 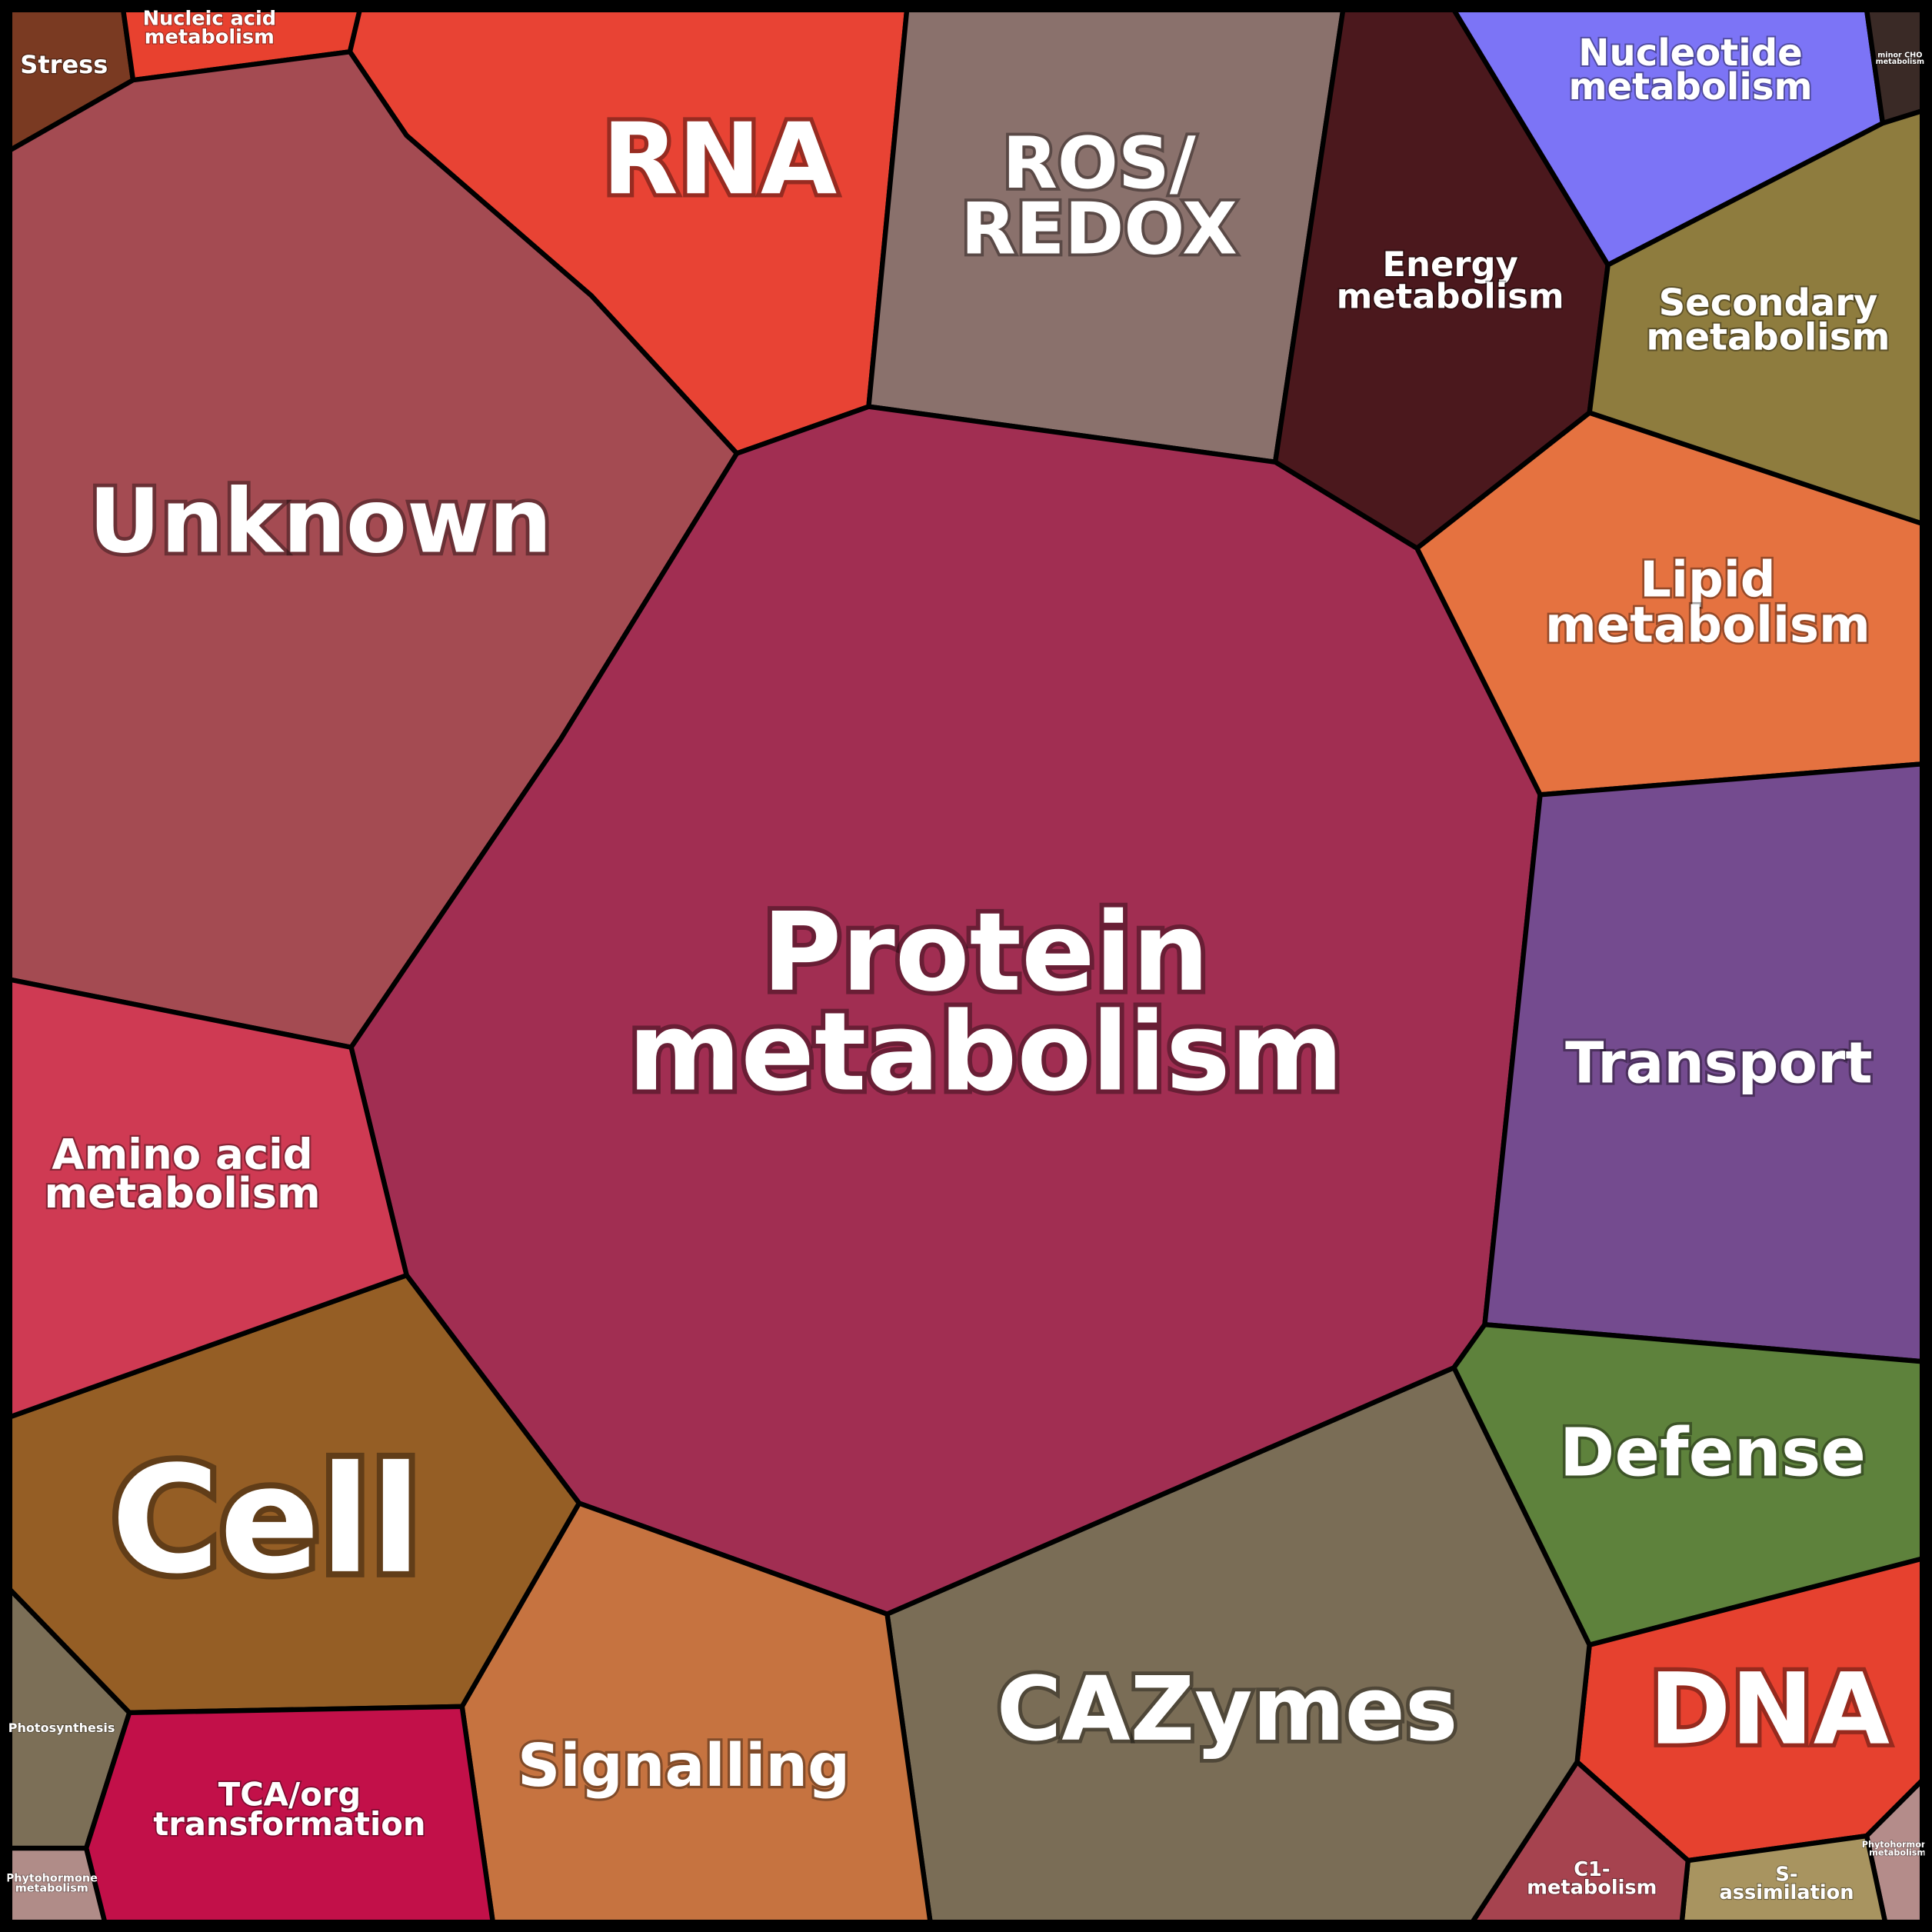 I want to click on region-label: DNA, so click(x=1769, y=1710).